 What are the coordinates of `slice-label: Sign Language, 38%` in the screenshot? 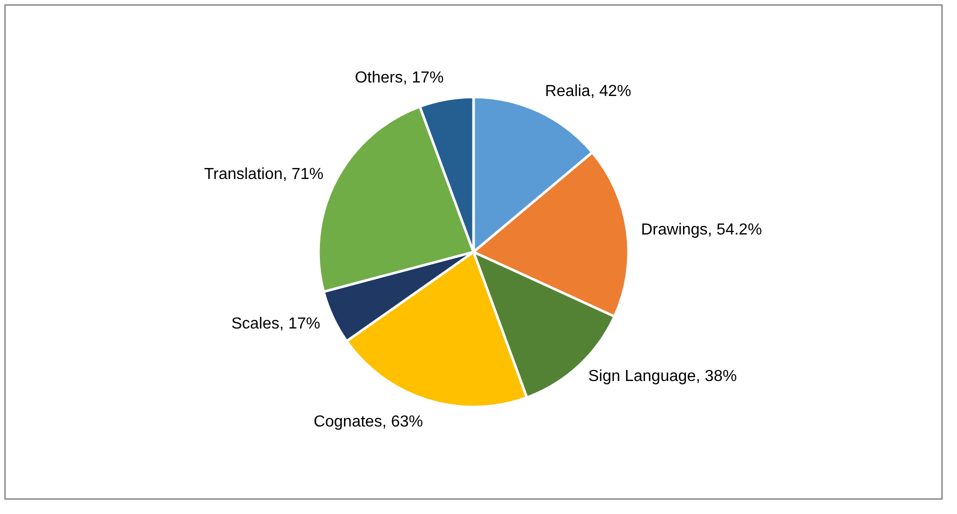 It's located at (662, 377).